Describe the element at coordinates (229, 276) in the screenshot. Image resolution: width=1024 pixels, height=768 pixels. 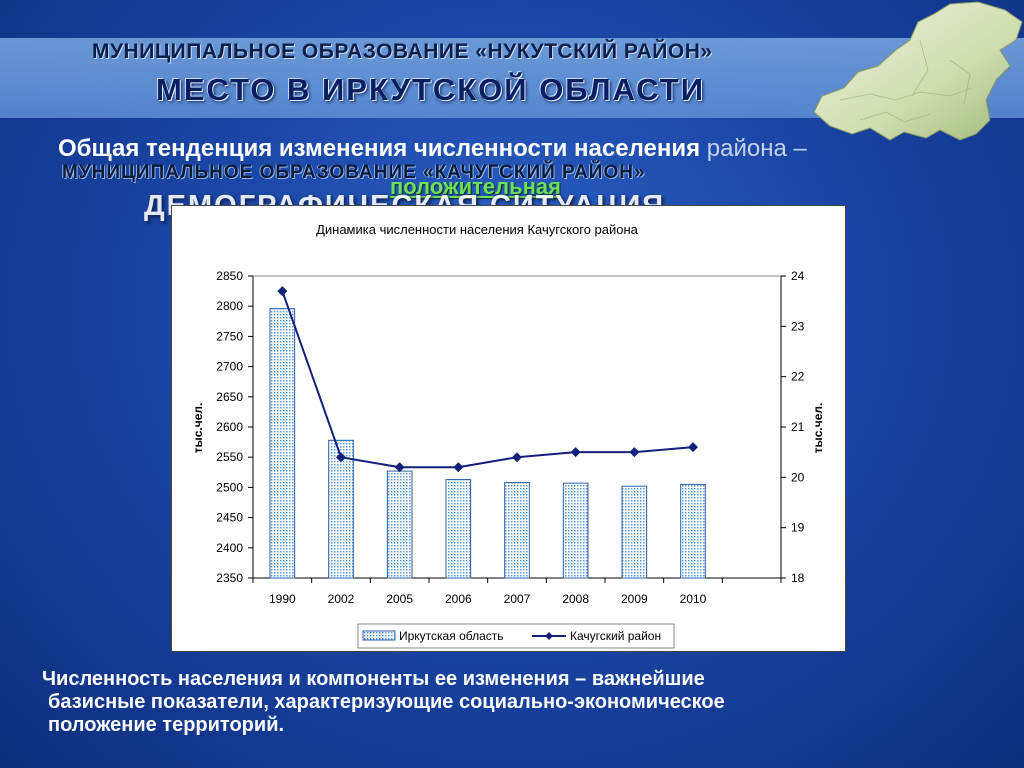
I see `left-axis-tick-label: 2850` at that location.